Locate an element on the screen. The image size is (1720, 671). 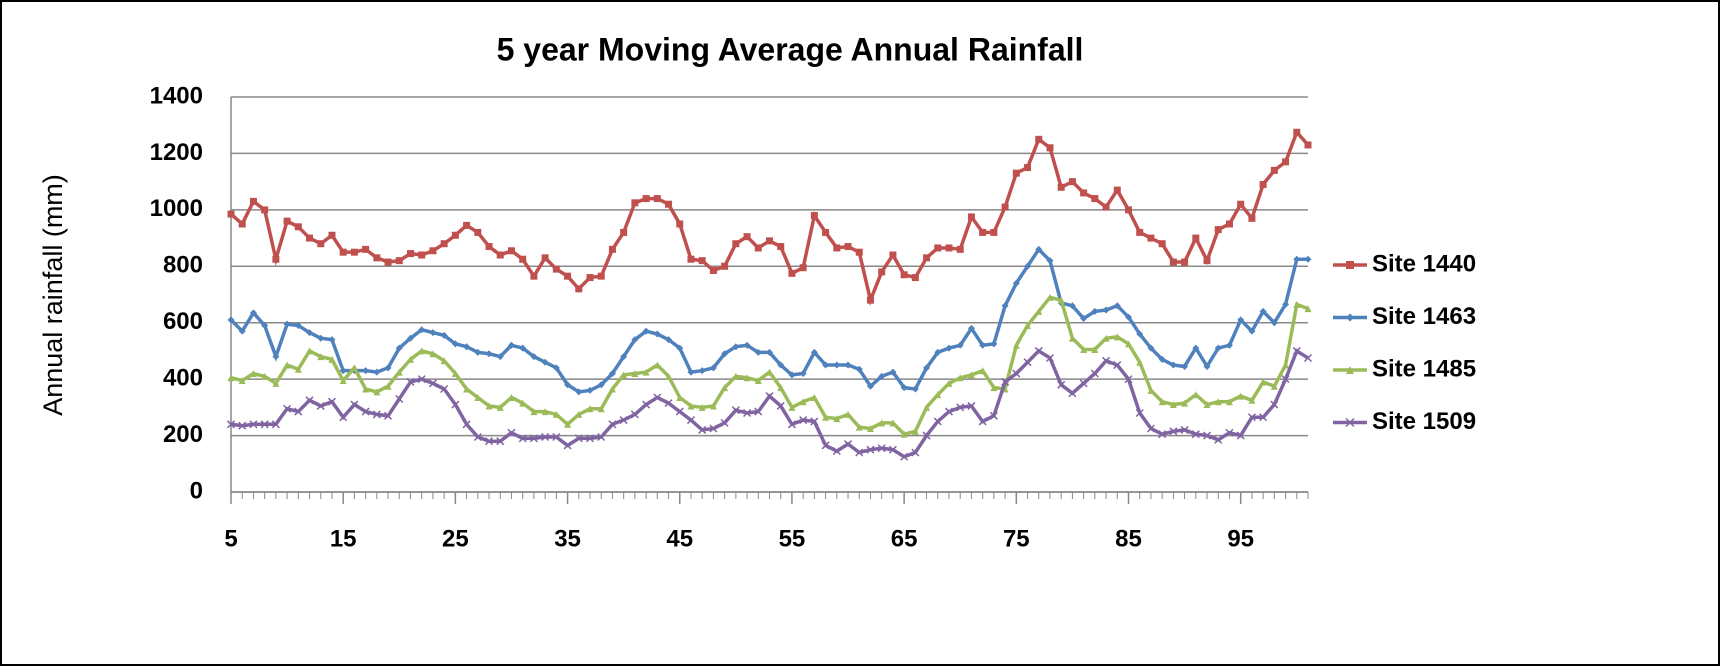
y-tick-label: 1200 is located at coordinates (176, 152).